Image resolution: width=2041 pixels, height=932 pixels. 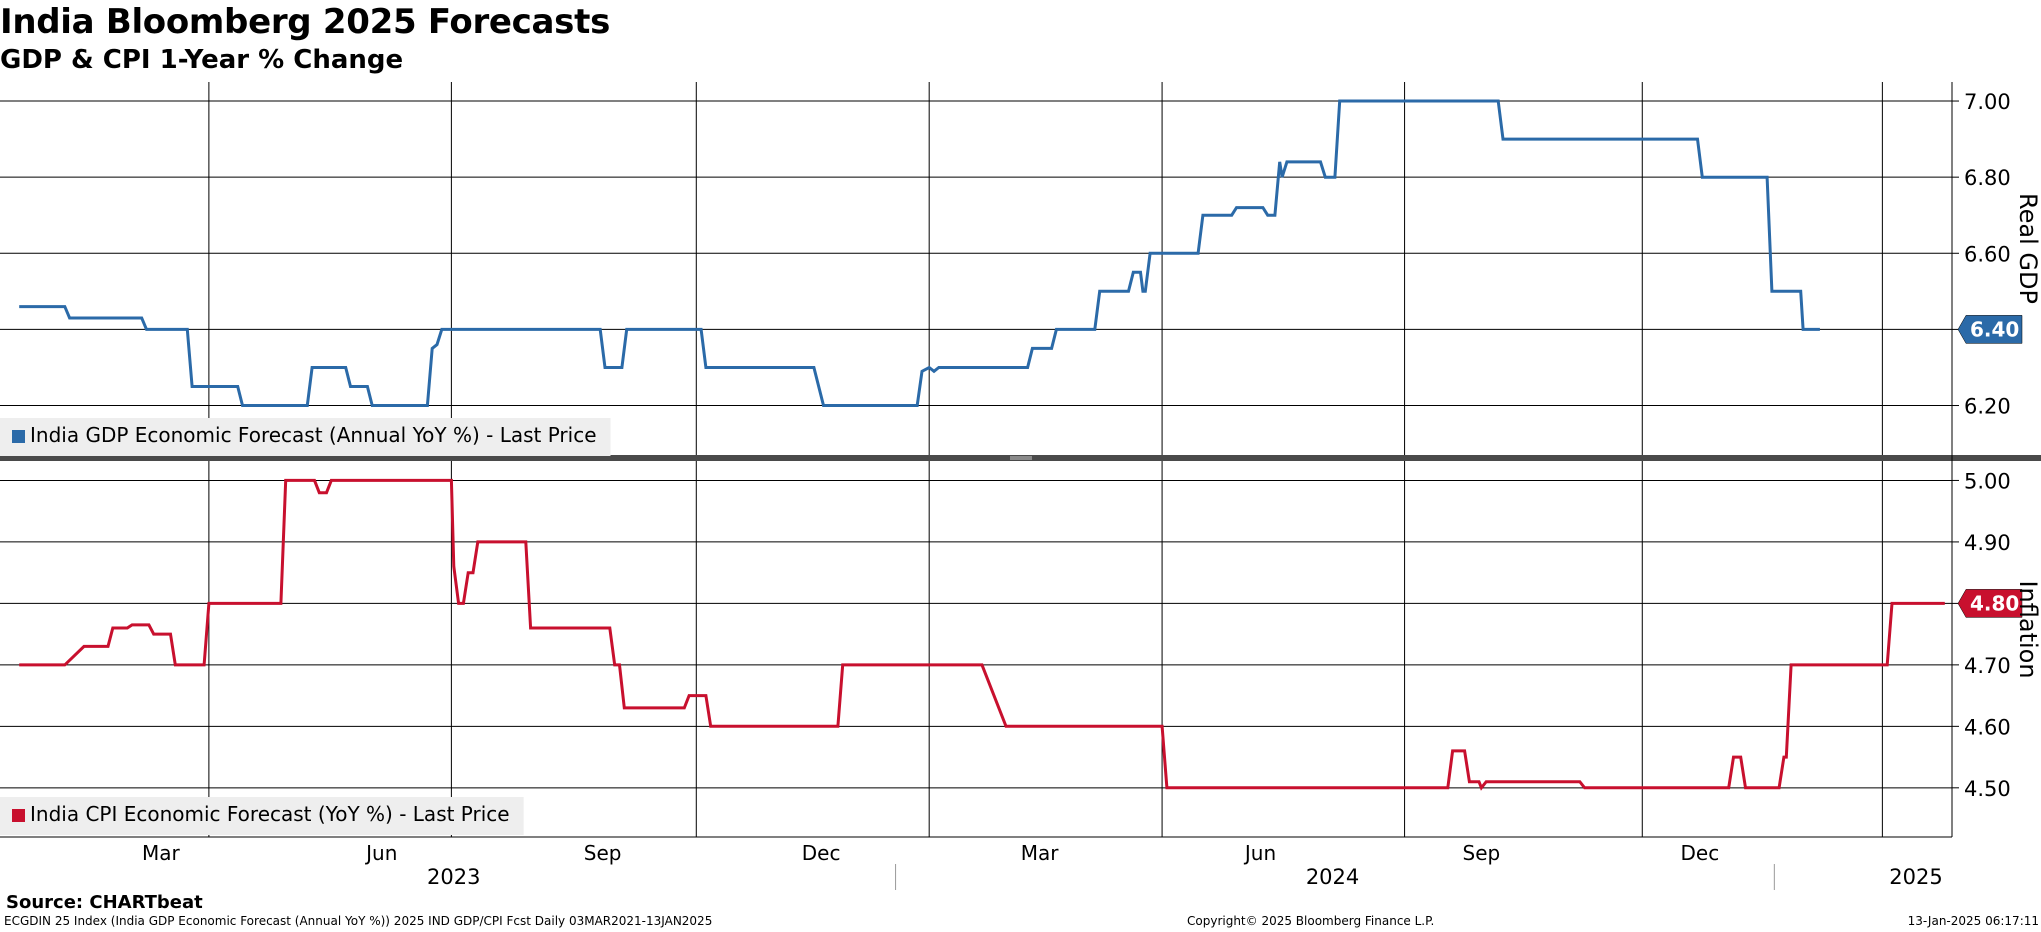 I want to click on x-month-label-1: Jun, so click(x=380, y=853).